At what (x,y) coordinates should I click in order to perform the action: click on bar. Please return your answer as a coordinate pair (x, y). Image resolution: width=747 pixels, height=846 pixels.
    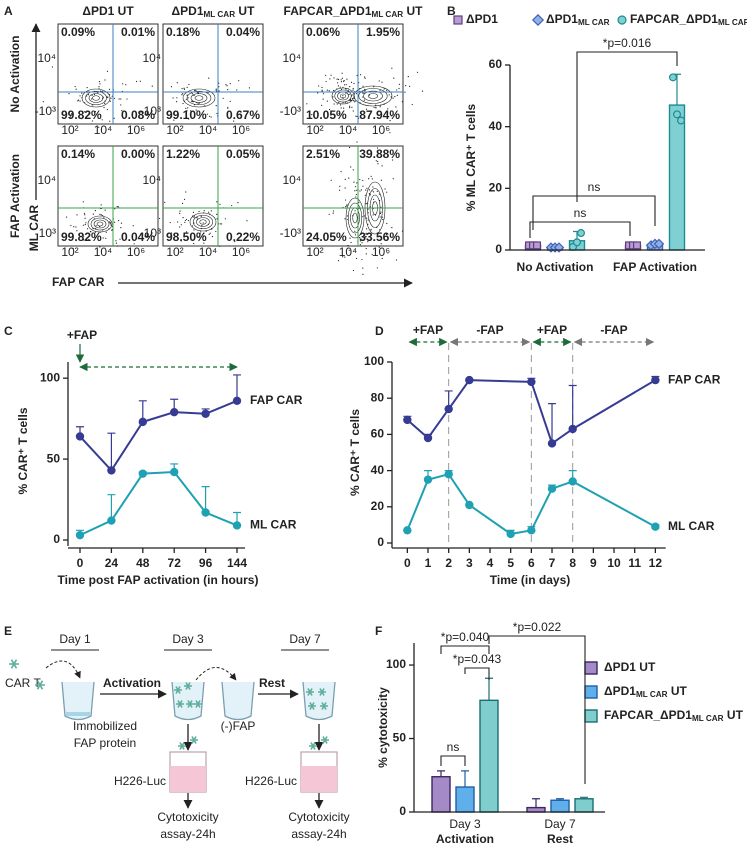
    Looking at the image, I should click on (441, 794).